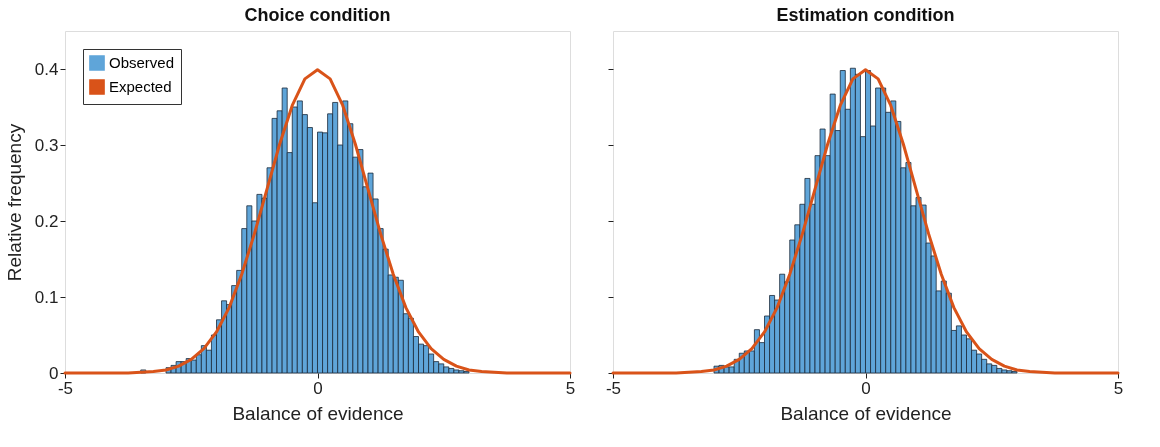  Describe the element at coordinates (46, 69) in the screenshot. I see `y-tick-label: 0.4` at that location.